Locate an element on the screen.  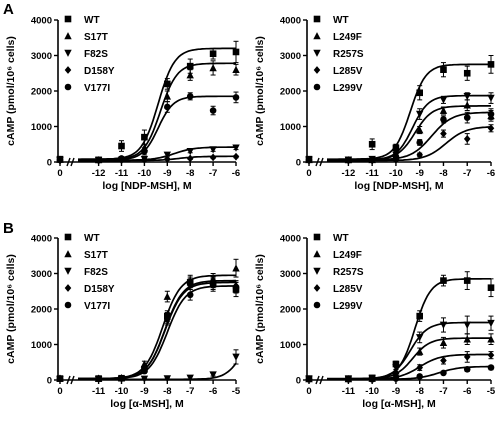
legend-label: S17T is located at coordinates (96, 37).